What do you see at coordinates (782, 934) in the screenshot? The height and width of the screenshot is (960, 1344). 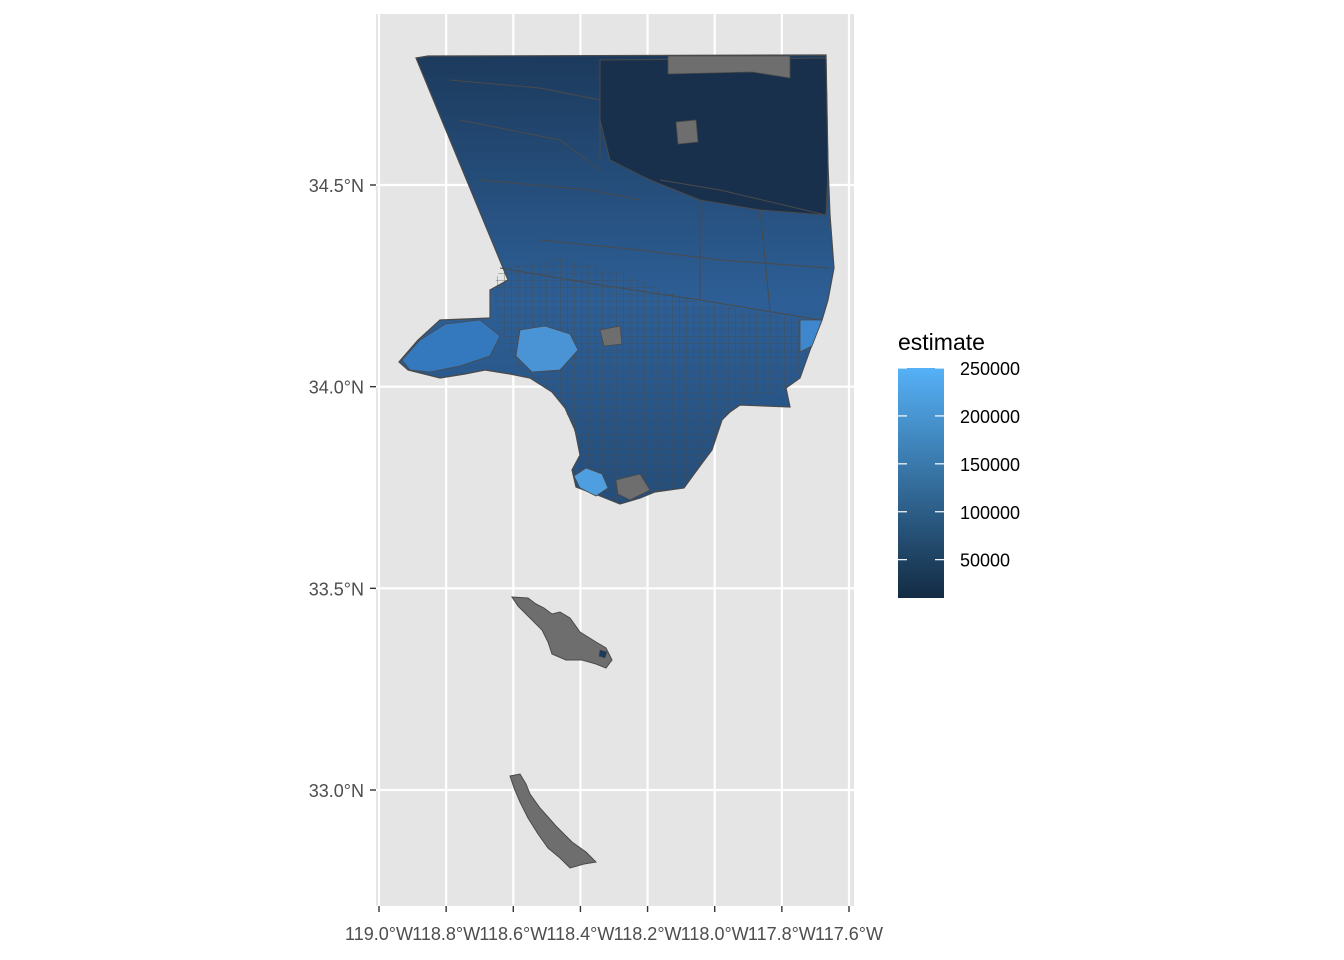 I see `x-tick-label: 117.8°W` at bounding box center [782, 934].